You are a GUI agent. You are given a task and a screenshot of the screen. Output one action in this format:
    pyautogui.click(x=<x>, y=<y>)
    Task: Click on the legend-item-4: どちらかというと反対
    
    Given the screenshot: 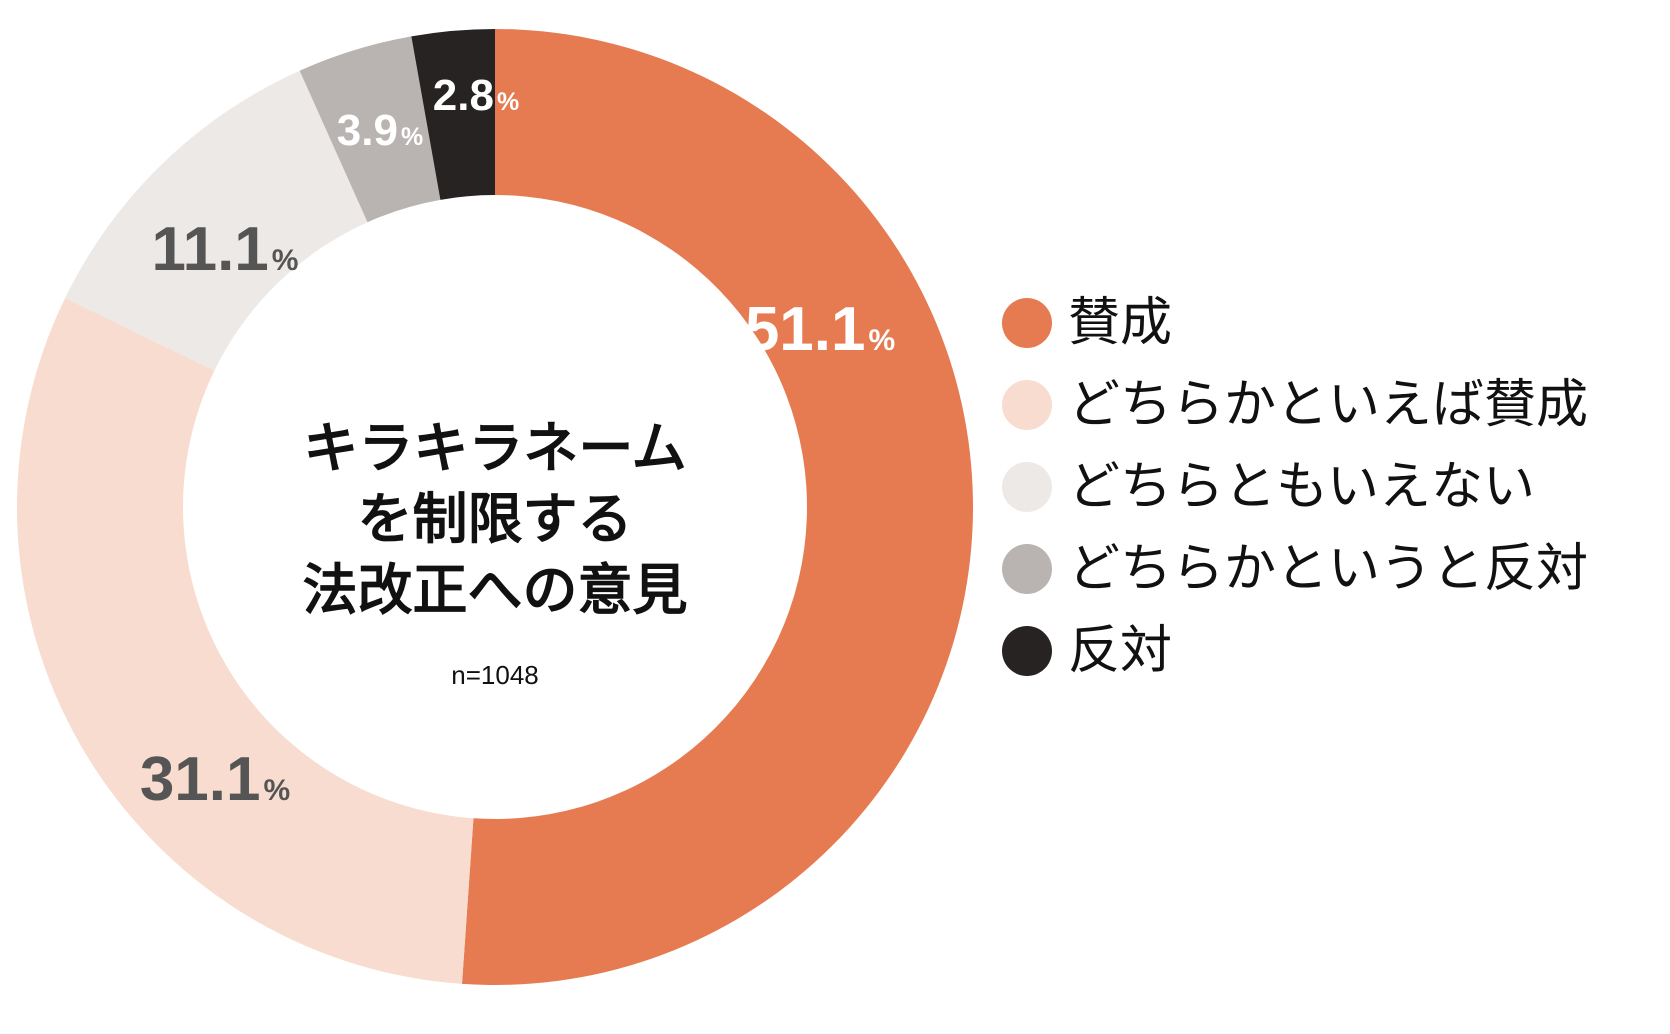 What is the action you would take?
    pyautogui.click(x=1295, y=569)
    